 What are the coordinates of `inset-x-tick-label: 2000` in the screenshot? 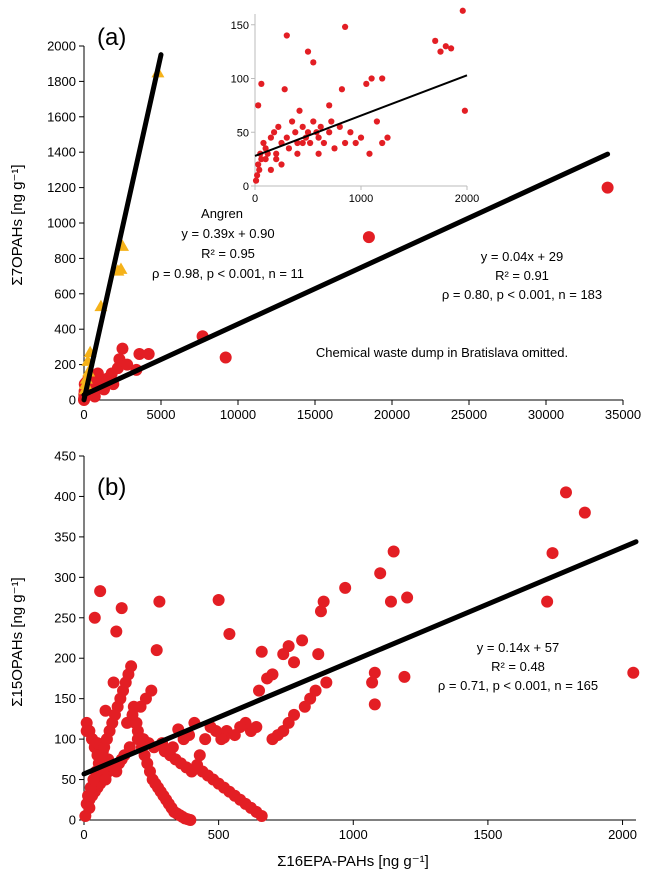 It's located at (467, 199).